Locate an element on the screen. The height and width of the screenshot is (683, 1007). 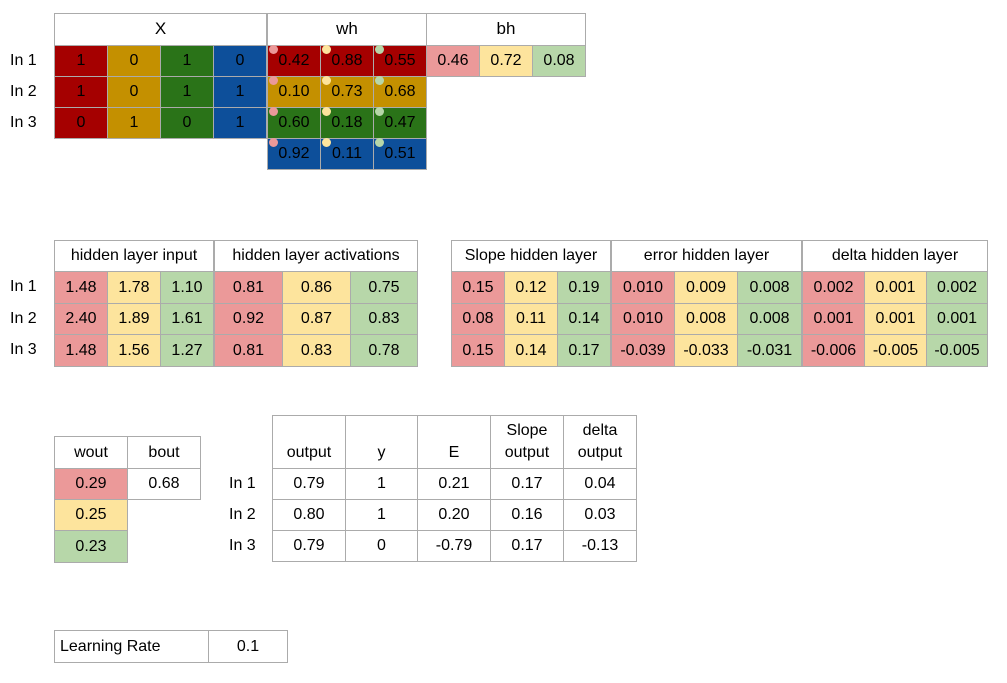
hidden-input-cell: 1.27 is located at coordinates (187, 351).